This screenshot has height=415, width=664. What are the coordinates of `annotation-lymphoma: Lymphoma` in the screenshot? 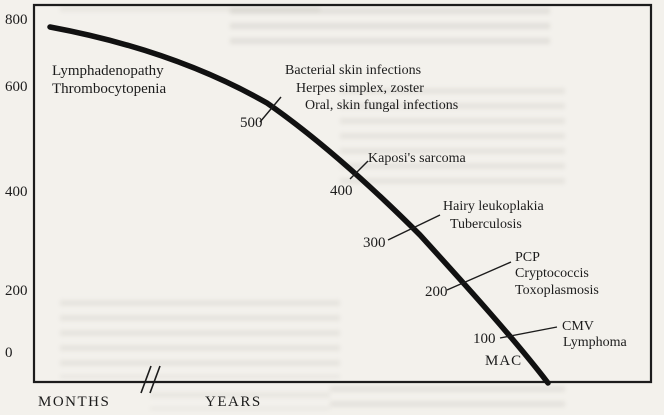 It's located at (595, 342).